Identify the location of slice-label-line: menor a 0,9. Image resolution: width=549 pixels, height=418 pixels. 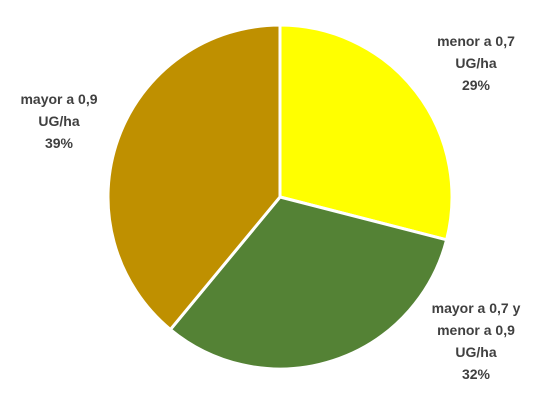
(476, 330).